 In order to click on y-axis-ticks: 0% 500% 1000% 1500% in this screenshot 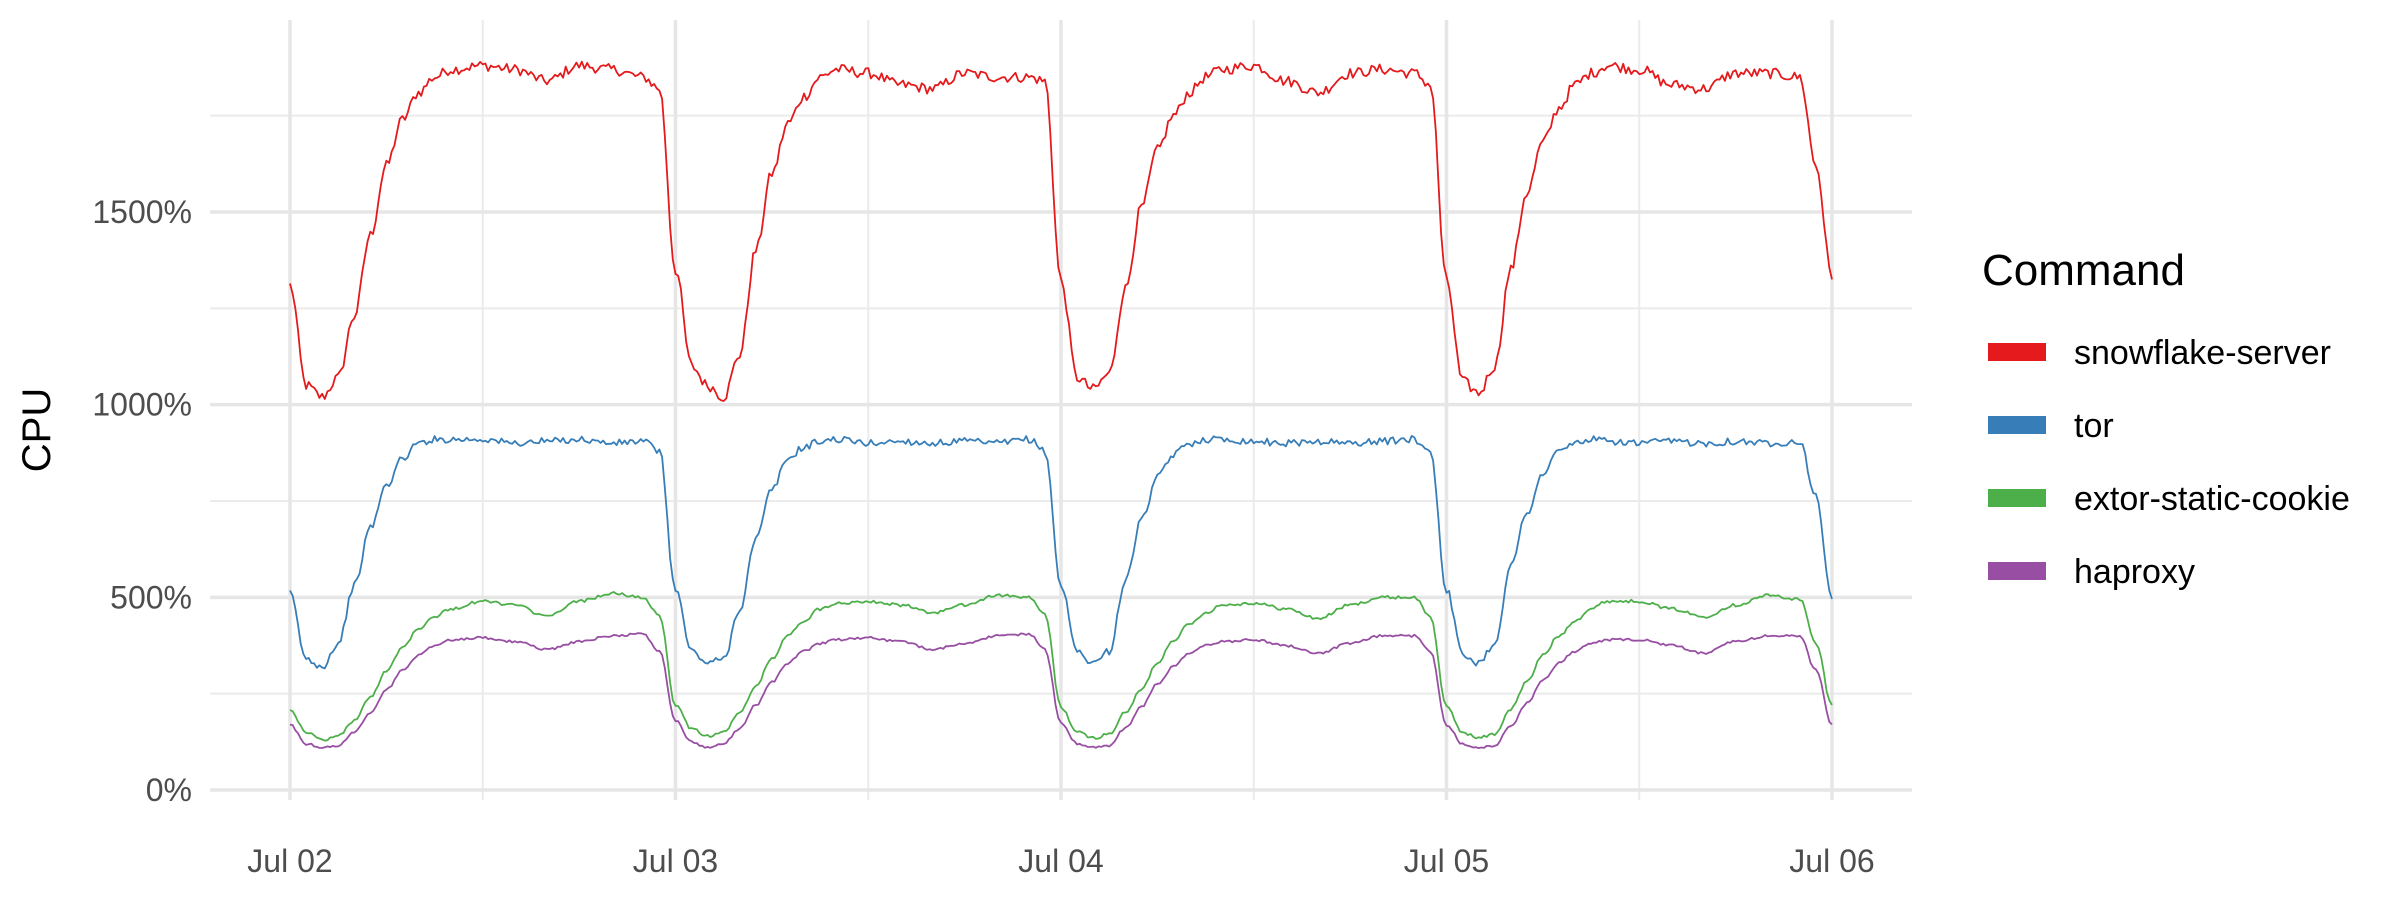, I will do `click(142, 501)`.